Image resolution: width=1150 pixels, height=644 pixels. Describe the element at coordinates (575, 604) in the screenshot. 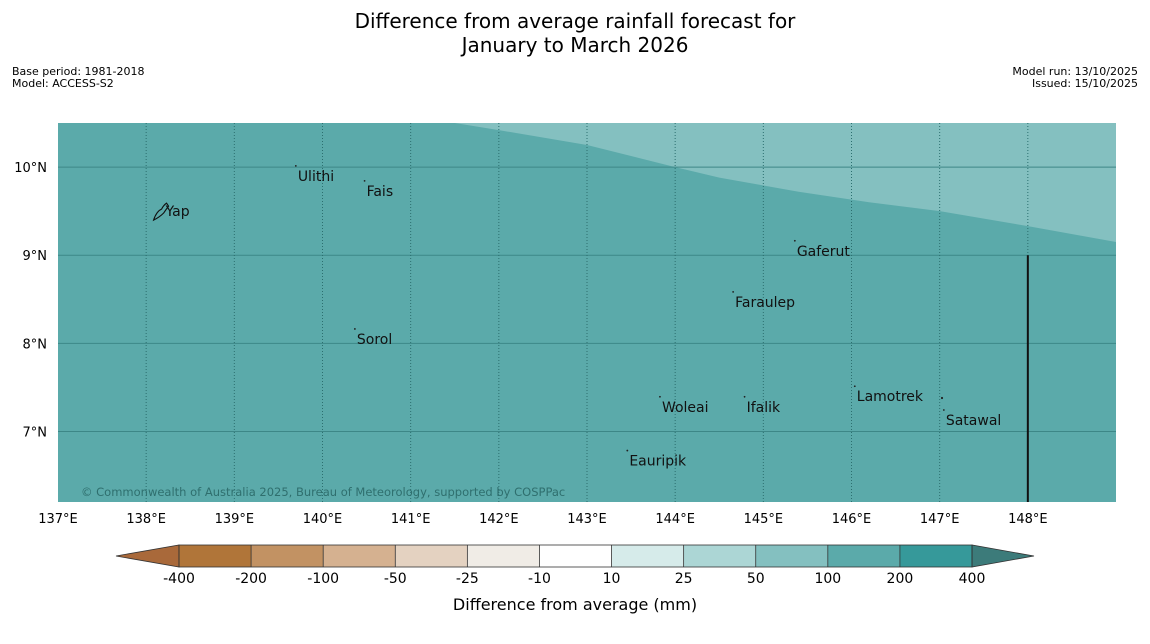

I see `colorbar-title: Difference from average (mm)` at that location.